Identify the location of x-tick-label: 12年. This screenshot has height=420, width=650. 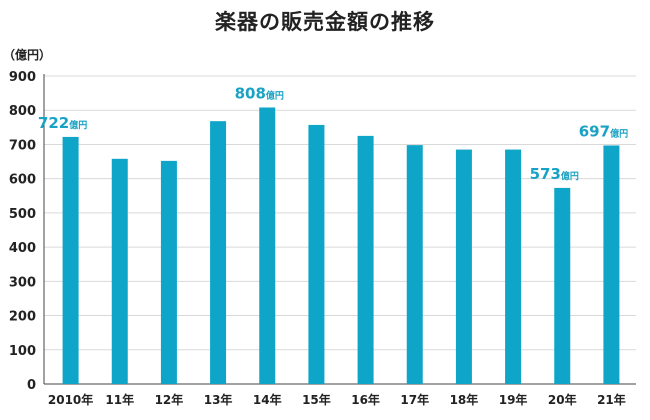
(169, 399).